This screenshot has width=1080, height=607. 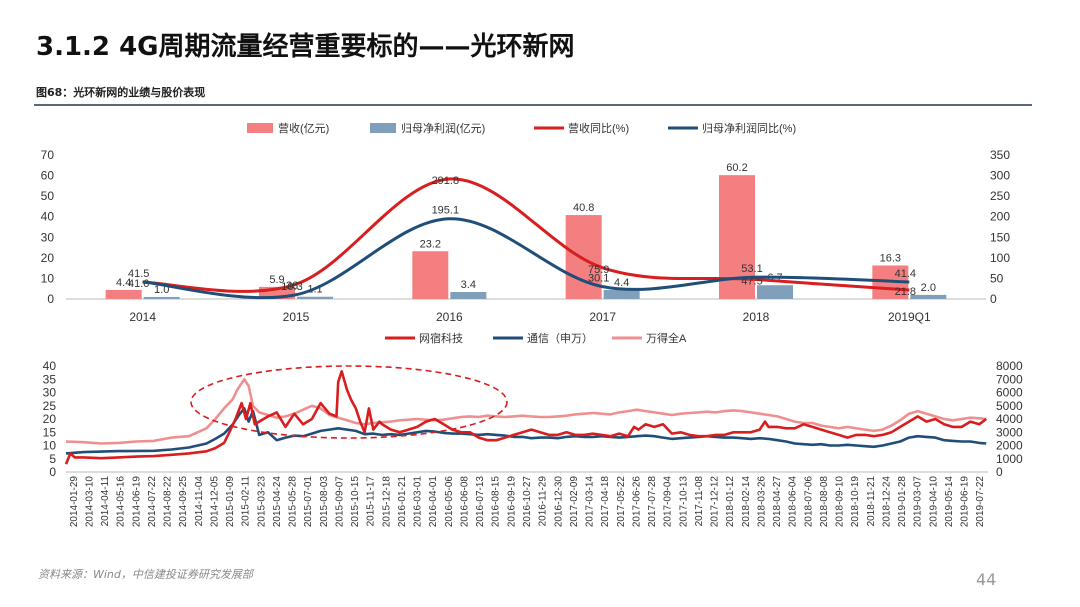 What do you see at coordinates (761, 502) in the screenshot?
I see `x-date-label: 2018-03-26` at bounding box center [761, 502].